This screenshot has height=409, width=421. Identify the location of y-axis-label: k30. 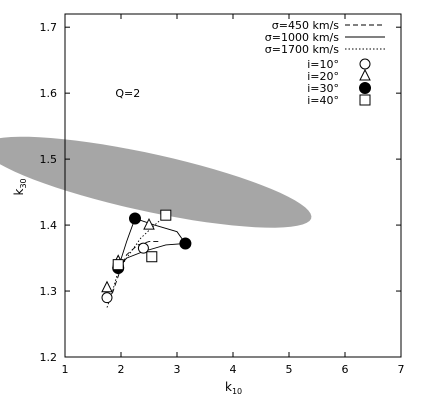
(20, 186).